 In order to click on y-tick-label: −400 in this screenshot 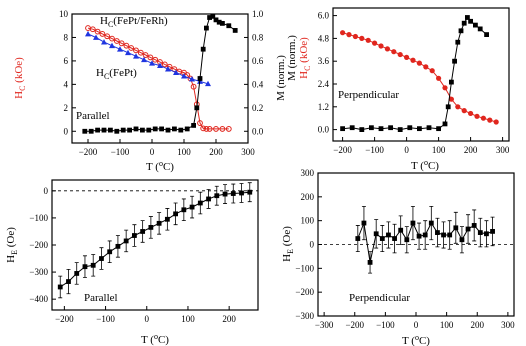, I will do `click(38, 299)`.